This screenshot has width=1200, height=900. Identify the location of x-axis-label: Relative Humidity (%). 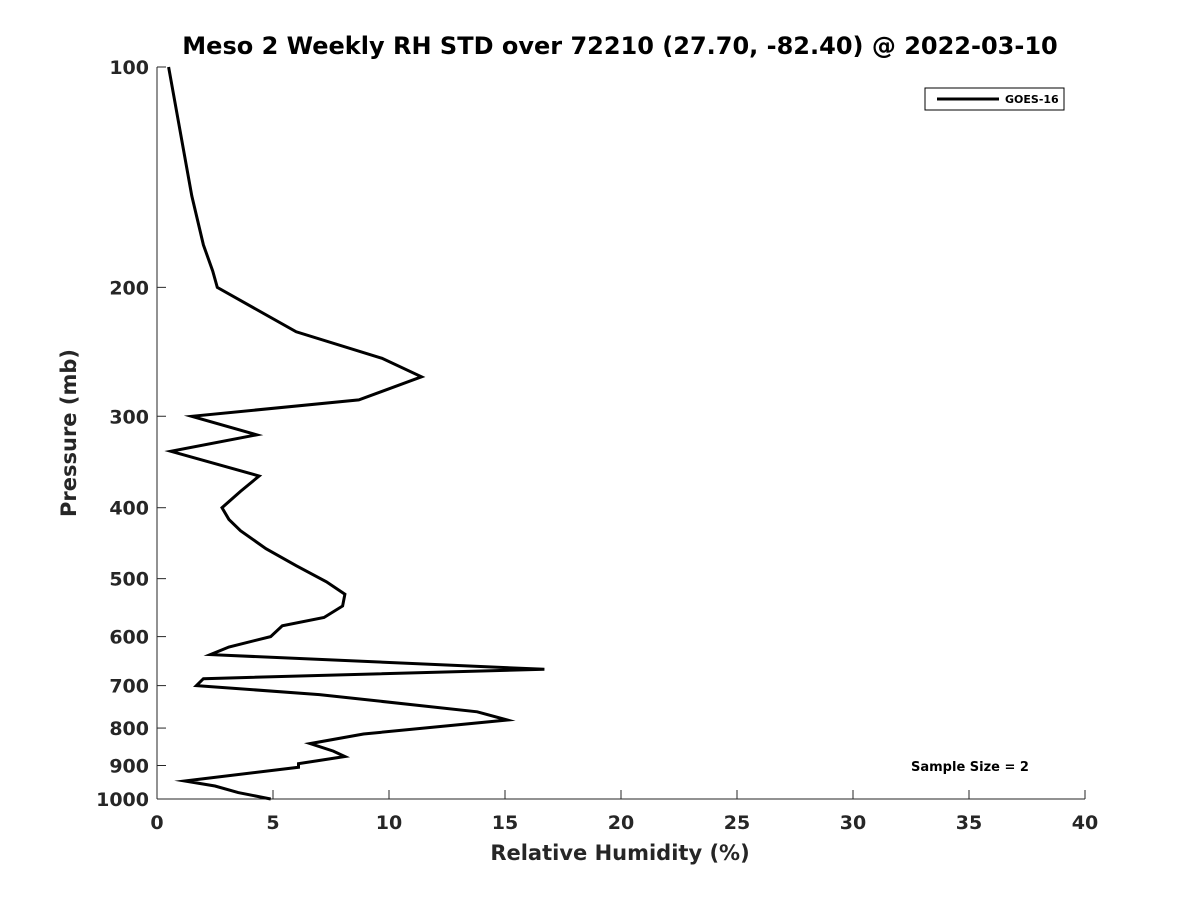
(619, 853).